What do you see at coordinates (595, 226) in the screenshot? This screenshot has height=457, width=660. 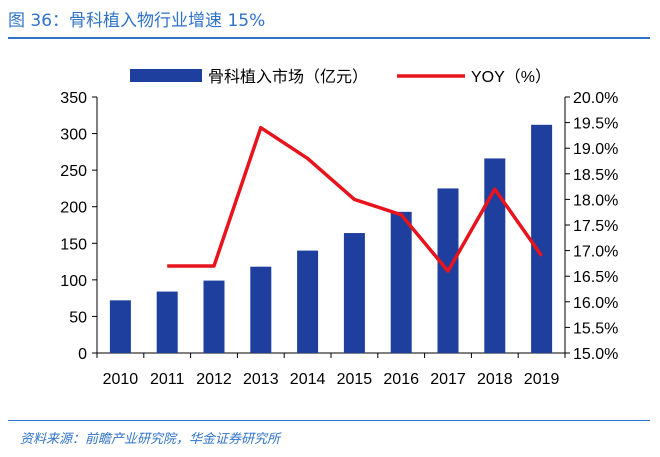 I see `right-tick-label: 17.5%` at bounding box center [595, 226].